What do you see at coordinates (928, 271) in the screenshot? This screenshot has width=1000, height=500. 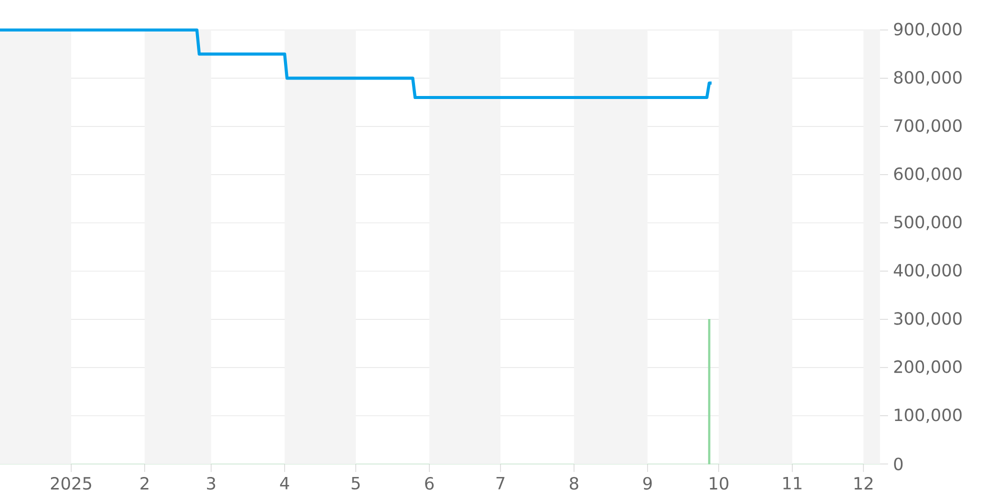 I see `y-tick-label: 400,000` at bounding box center [928, 271].